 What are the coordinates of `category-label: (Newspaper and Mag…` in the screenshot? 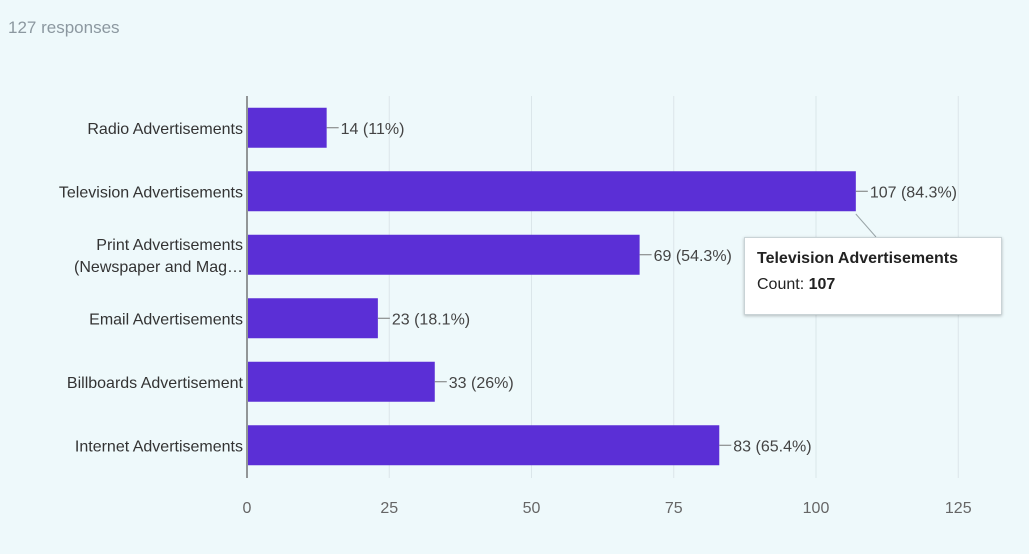 It's located at (158, 267).